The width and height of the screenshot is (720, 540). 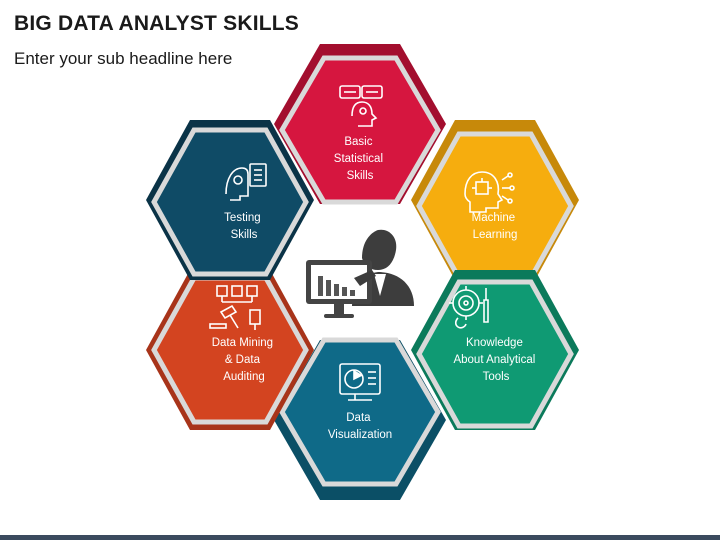 I want to click on pie-chart-monitor-icon, so click(x=360, y=382).